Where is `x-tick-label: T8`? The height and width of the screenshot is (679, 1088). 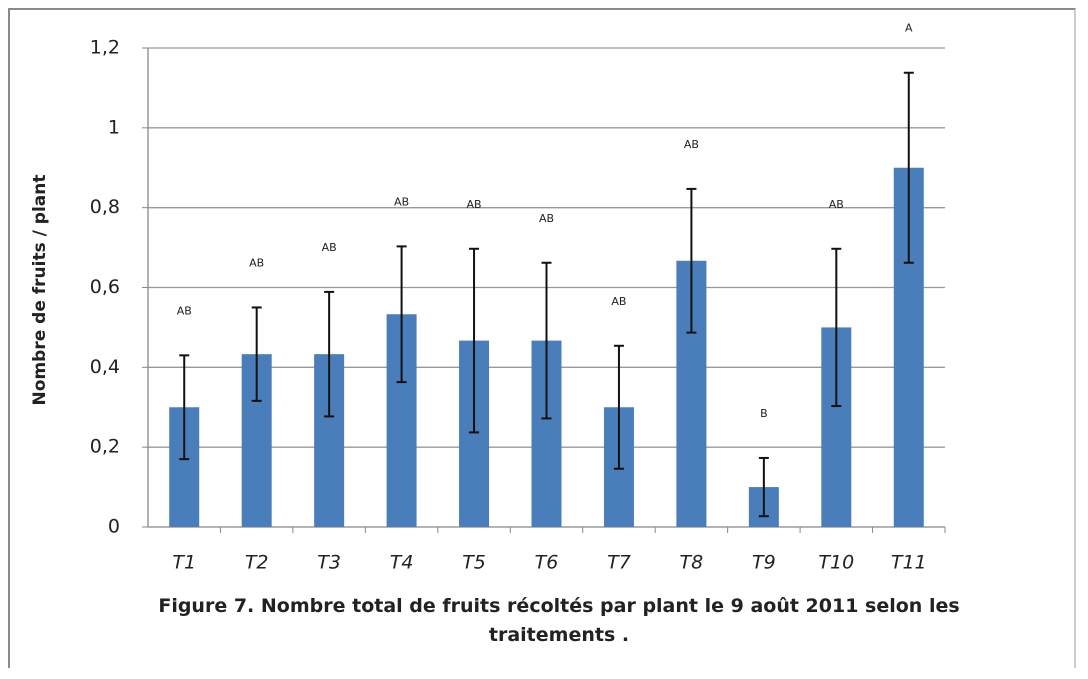
x-tick-label: T8 is located at coordinates (692, 563).